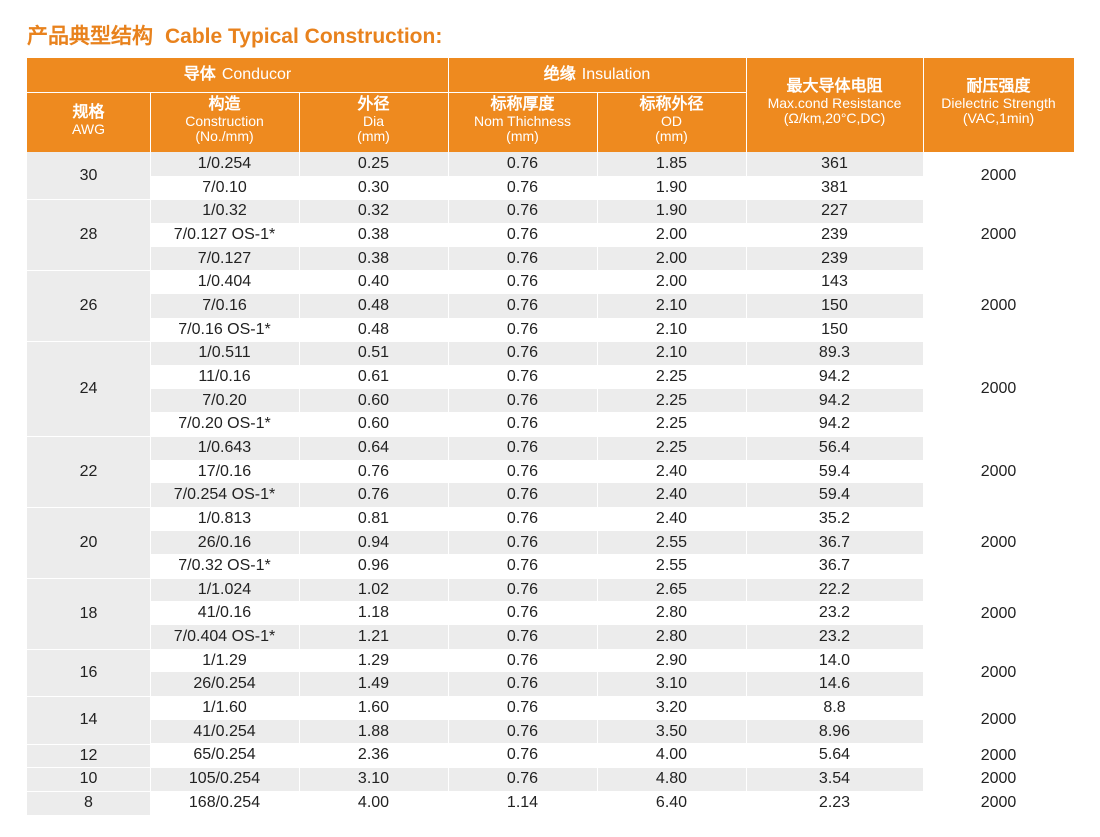 This screenshot has width=1100, height=837. I want to click on header-construction: 构造 Construction (No./mm), so click(224, 122).